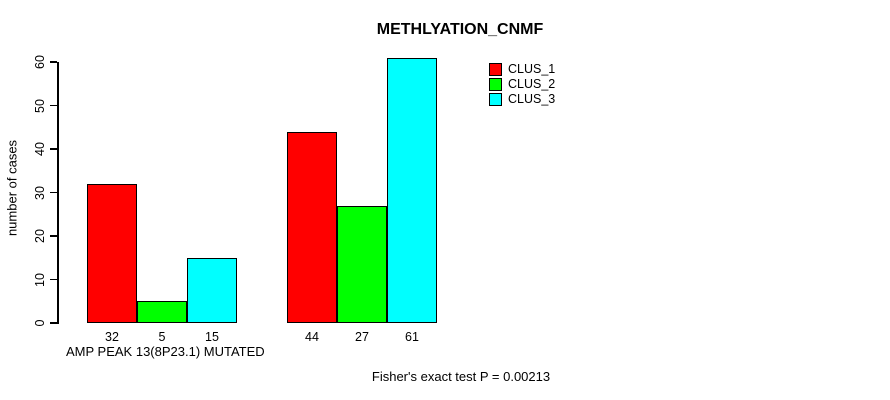  Describe the element at coordinates (362, 264) in the screenshot. I see `bar-clus_2-group2` at that location.